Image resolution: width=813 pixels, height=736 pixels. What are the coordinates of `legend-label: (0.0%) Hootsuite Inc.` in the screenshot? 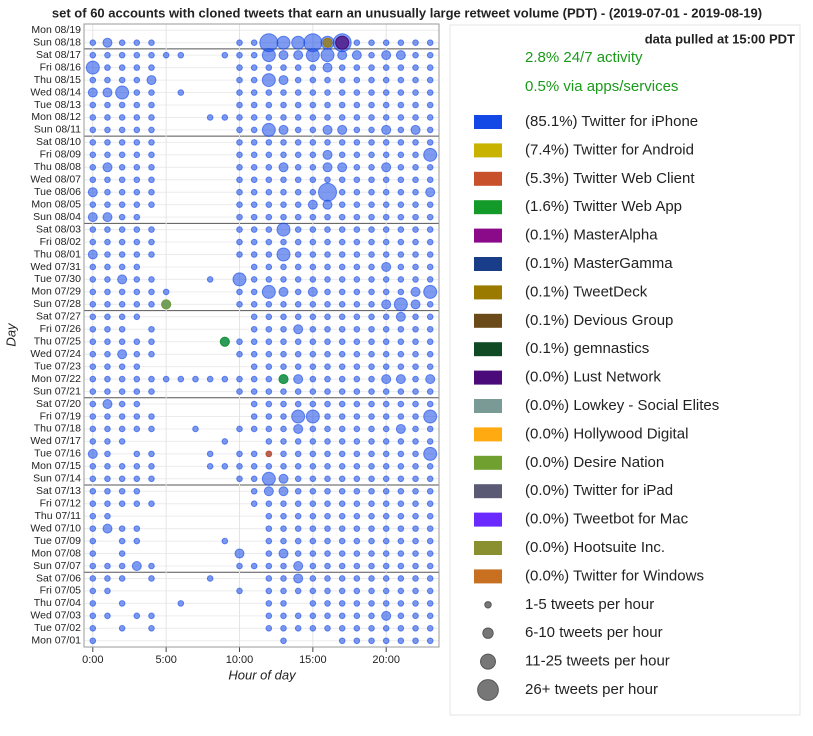 It's located at (595, 547).